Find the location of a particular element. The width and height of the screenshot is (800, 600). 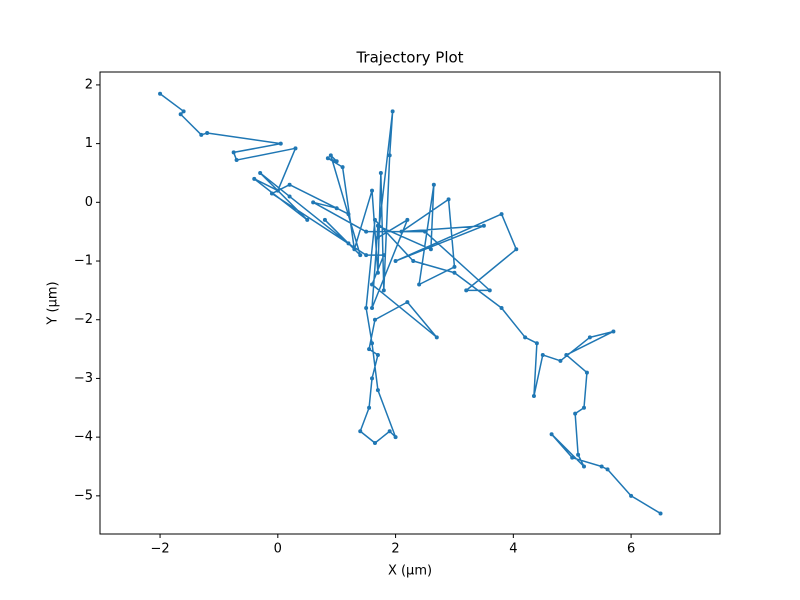

y-tick-label: 0 is located at coordinates (89, 202).